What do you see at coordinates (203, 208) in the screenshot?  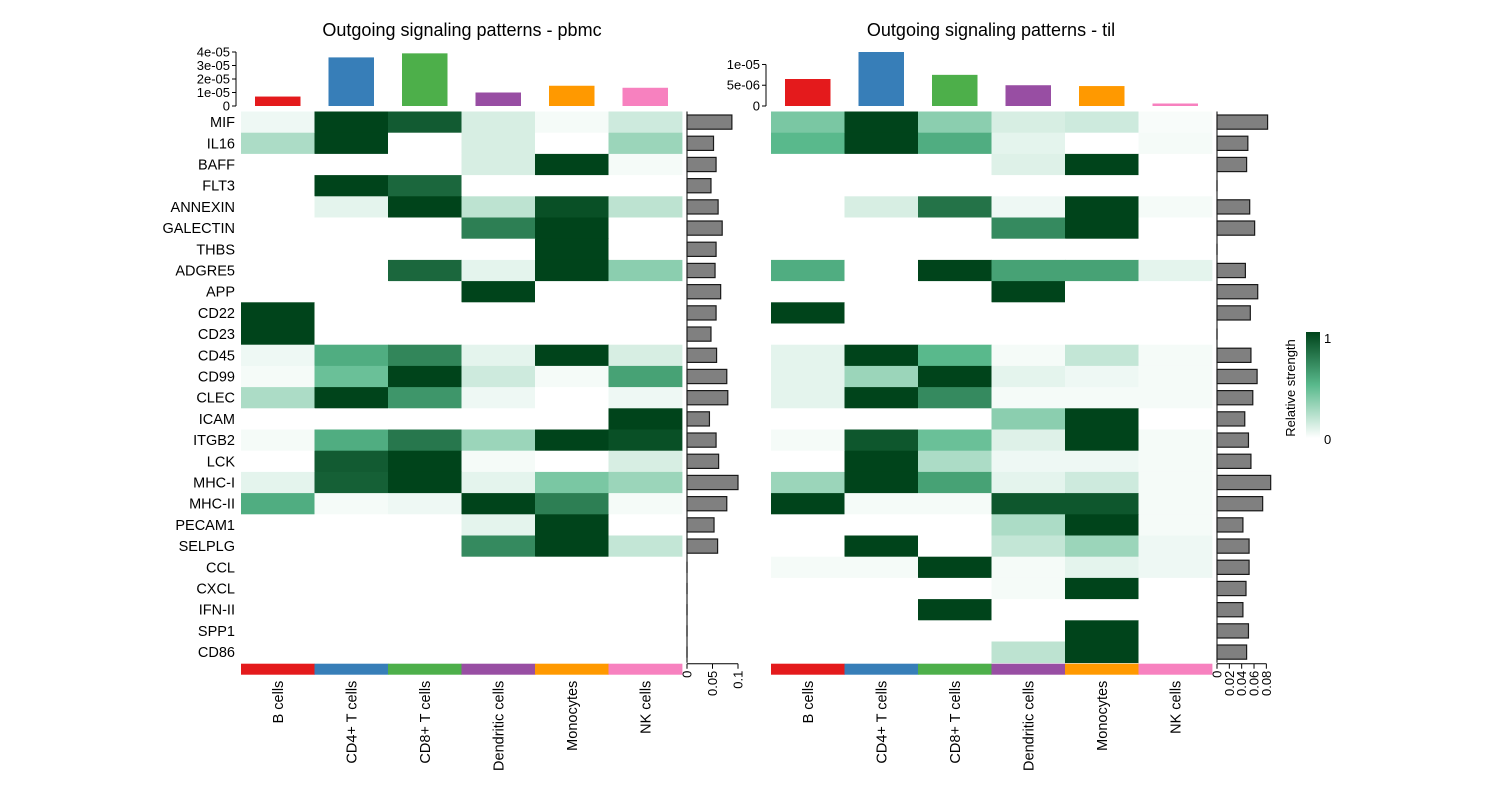 I see `row-label: ANNEXIN` at bounding box center [203, 208].